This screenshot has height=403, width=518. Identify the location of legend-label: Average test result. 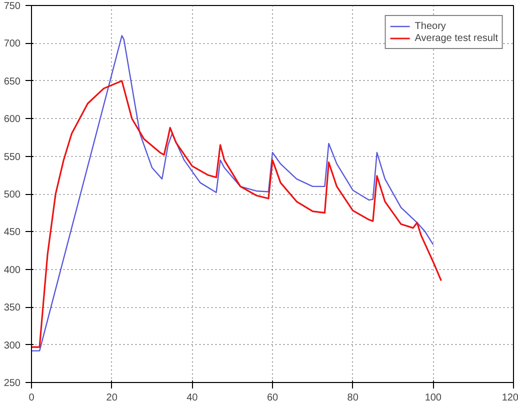
(456, 38).